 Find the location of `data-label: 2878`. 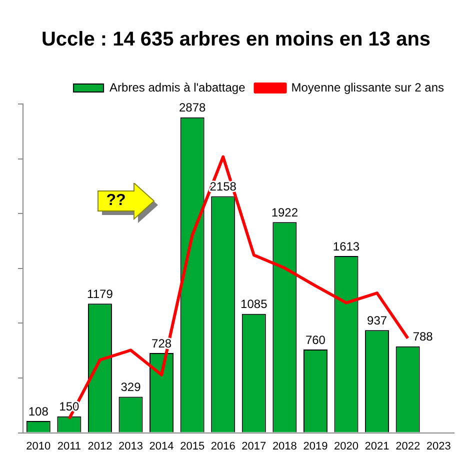

data-label: 2878 is located at coordinates (192, 107).